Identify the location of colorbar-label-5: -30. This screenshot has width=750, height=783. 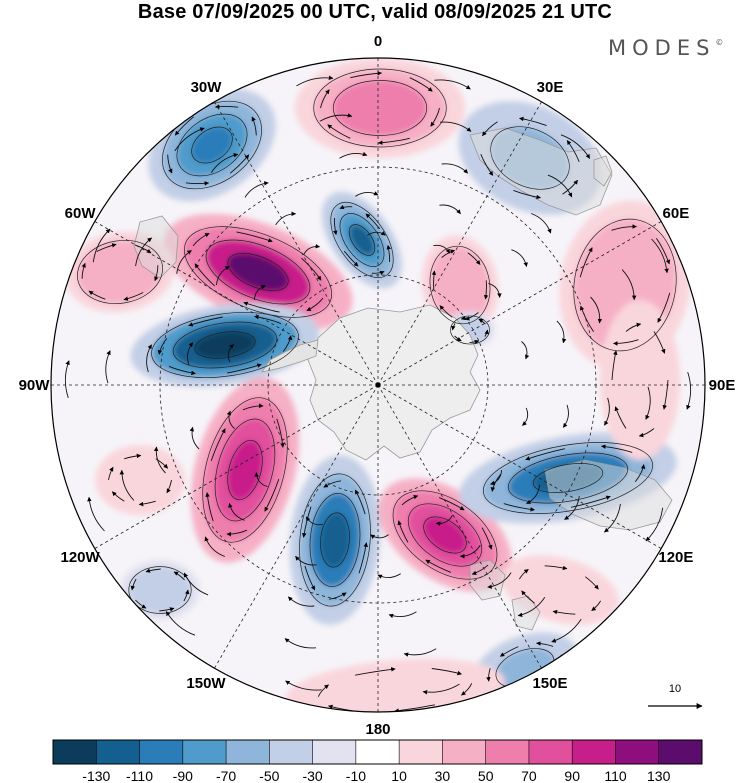
(312, 775).